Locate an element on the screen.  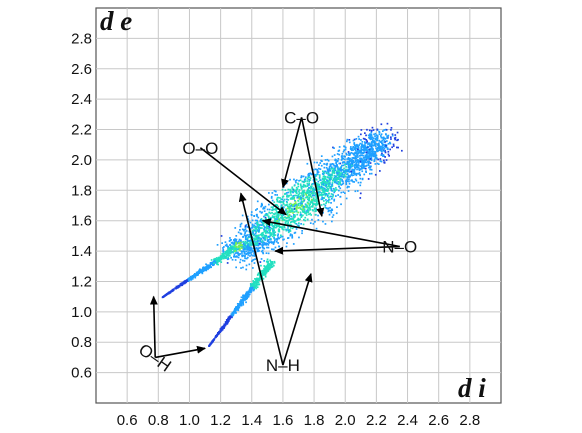
y-tick-labels: 2.82.62.42.22.01.81.61.41.21.00.80.6 is located at coordinates (81, 205).